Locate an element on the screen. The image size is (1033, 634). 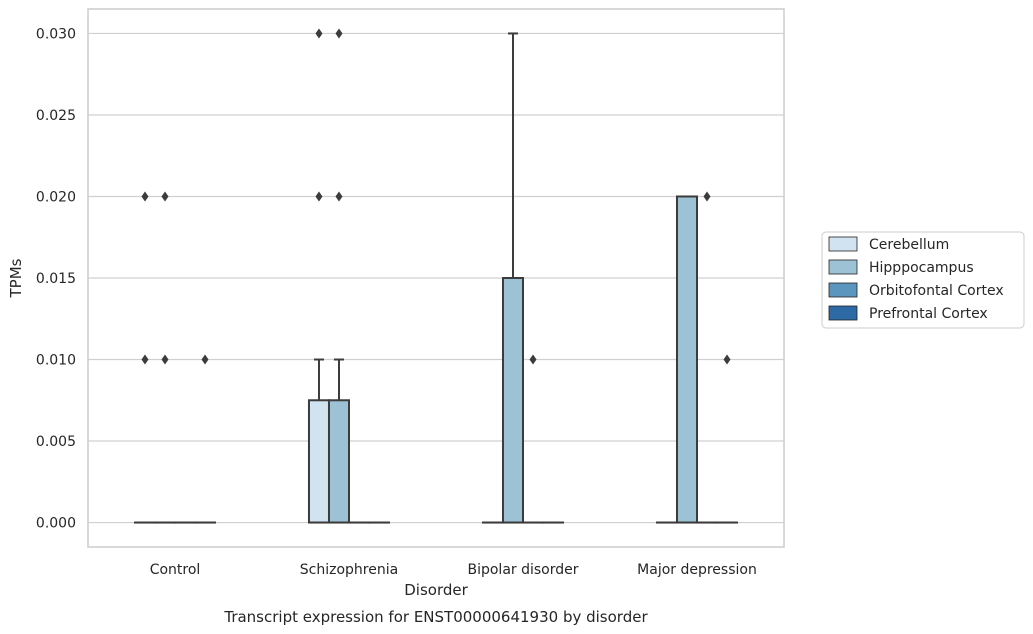
y-tick-label: 0.010 is located at coordinates (56, 361).